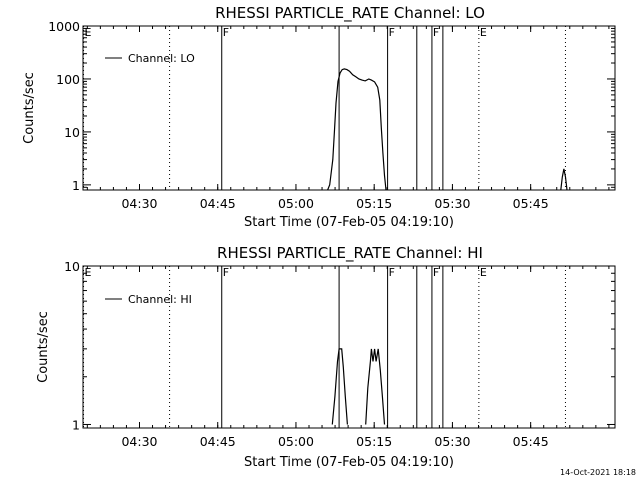 Image resolution: width=640 pixels, height=480 pixels. Describe the element at coordinates (350, 13) in the screenshot. I see `chart-title: RHESSI PARTICLE_RATE Channel: LO` at that location.